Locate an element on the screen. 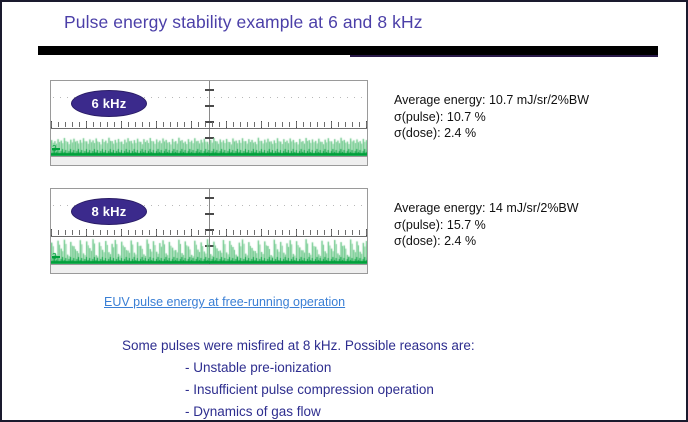  sigma-pulse-8khz: σ(pulse): 15.7 % is located at coordinates (440, 224).